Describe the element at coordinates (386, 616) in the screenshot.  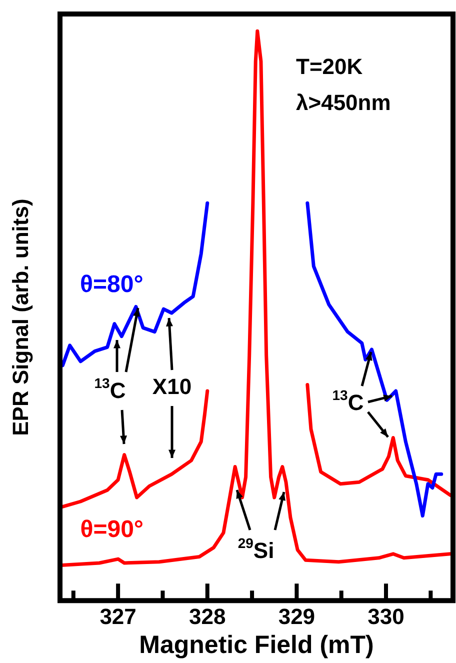
I see `x-tick-label: 330` at that location.